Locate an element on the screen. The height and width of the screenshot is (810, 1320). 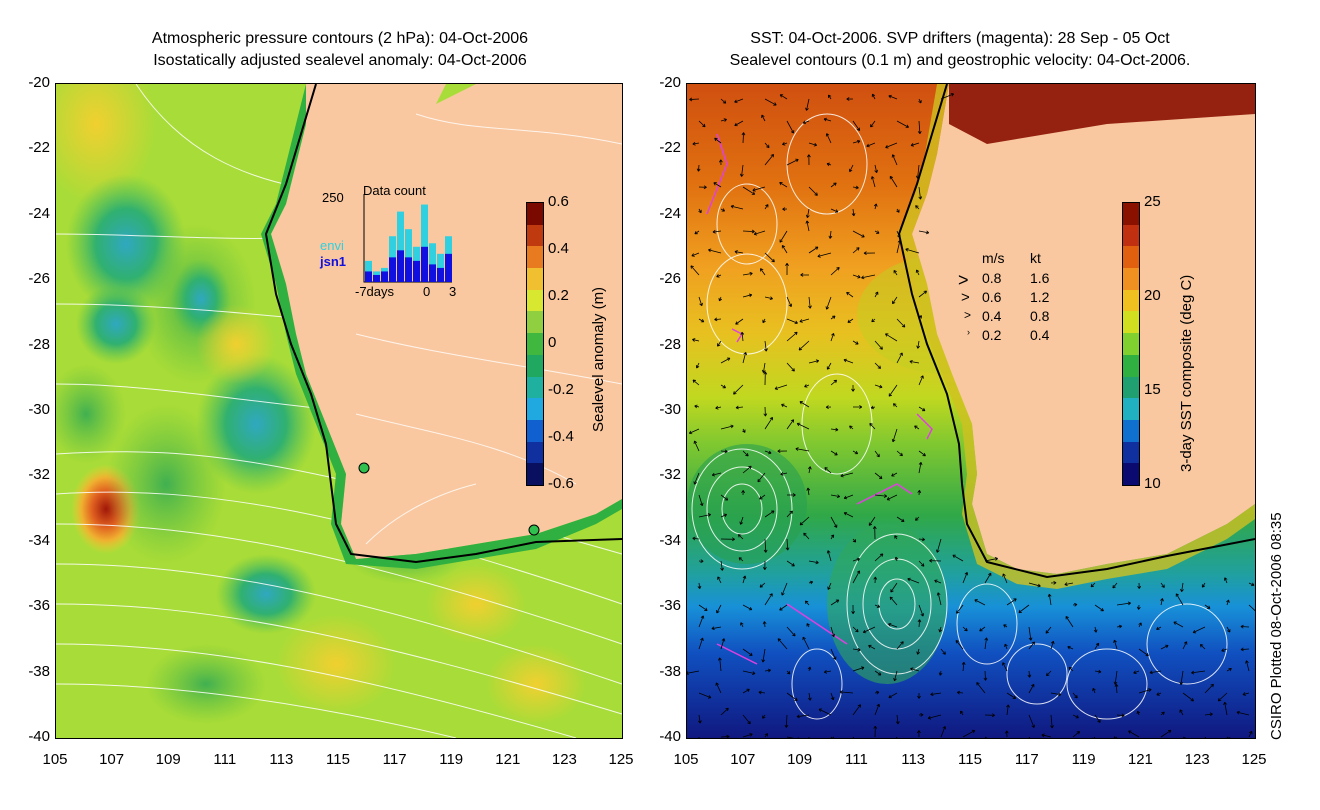
left-lon-tick: 117 is located at coordinates (394, 759).